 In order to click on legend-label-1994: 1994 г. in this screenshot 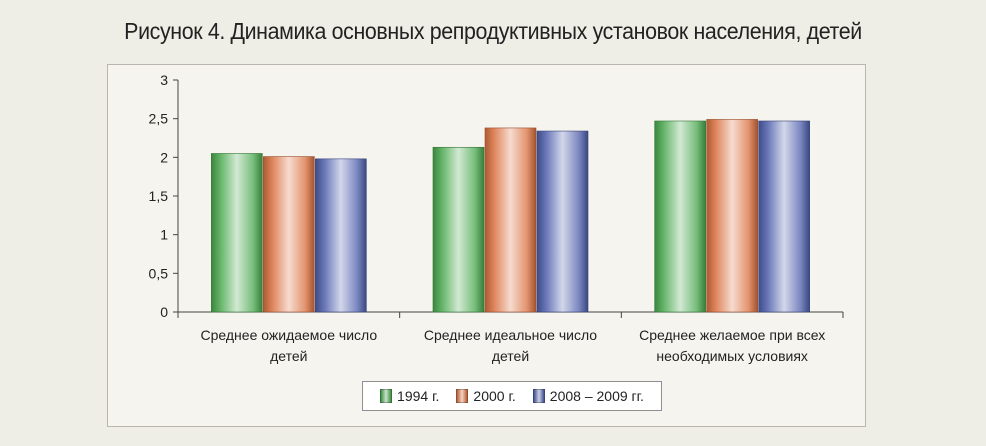, I will do `click(418, 396)`.